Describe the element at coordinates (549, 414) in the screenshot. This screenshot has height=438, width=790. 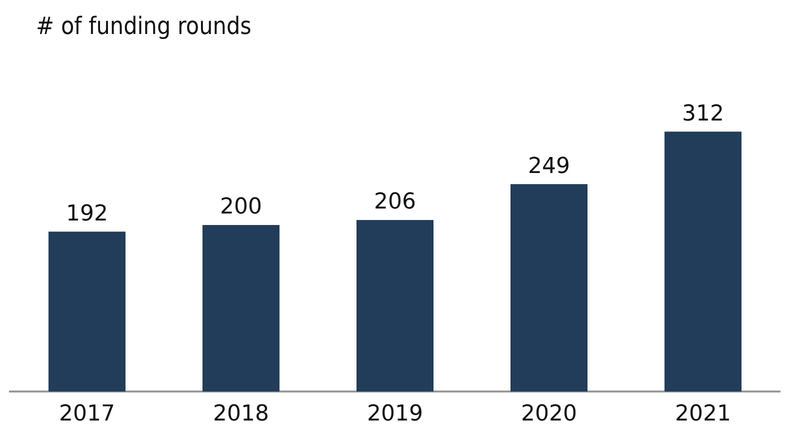
I see `x-tick-label: 2020` at that location.